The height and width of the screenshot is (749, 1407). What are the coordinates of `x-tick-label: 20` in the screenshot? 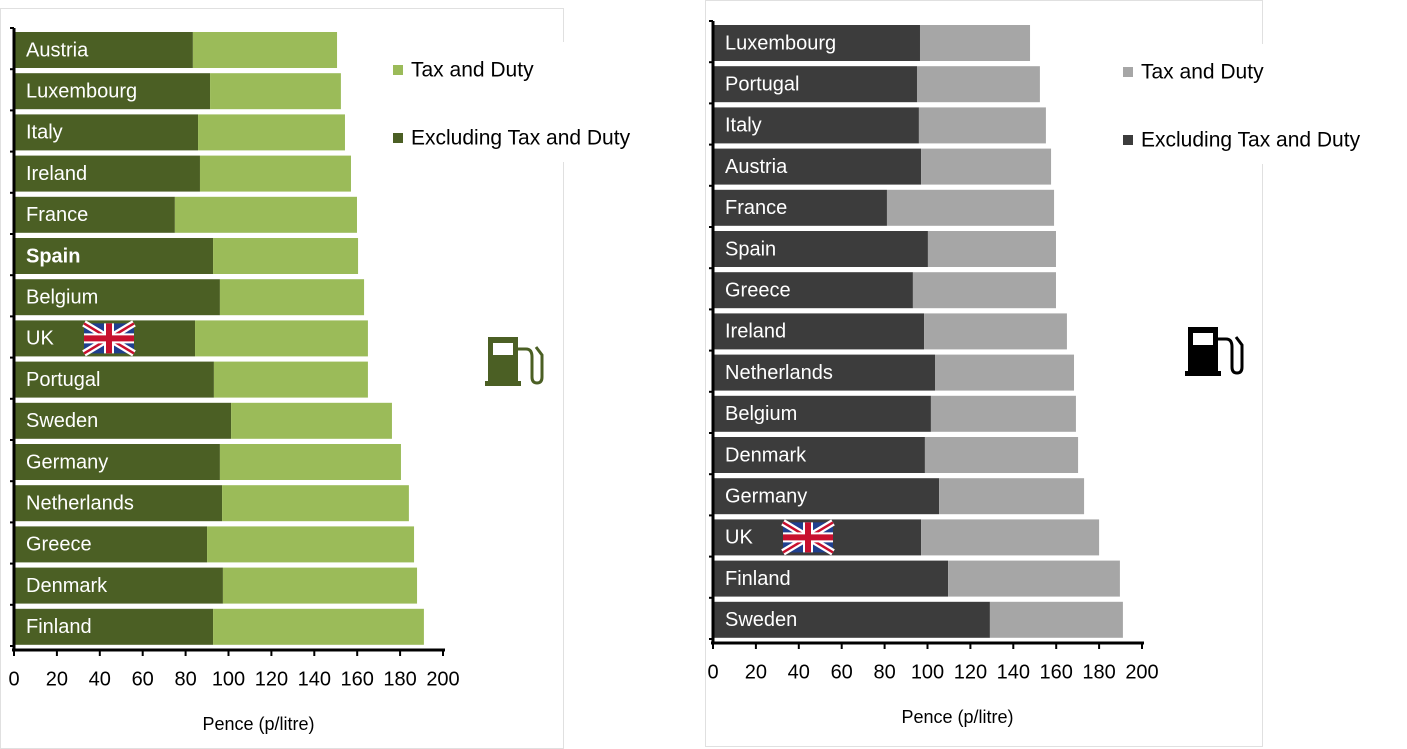 It's located at (57, 679).